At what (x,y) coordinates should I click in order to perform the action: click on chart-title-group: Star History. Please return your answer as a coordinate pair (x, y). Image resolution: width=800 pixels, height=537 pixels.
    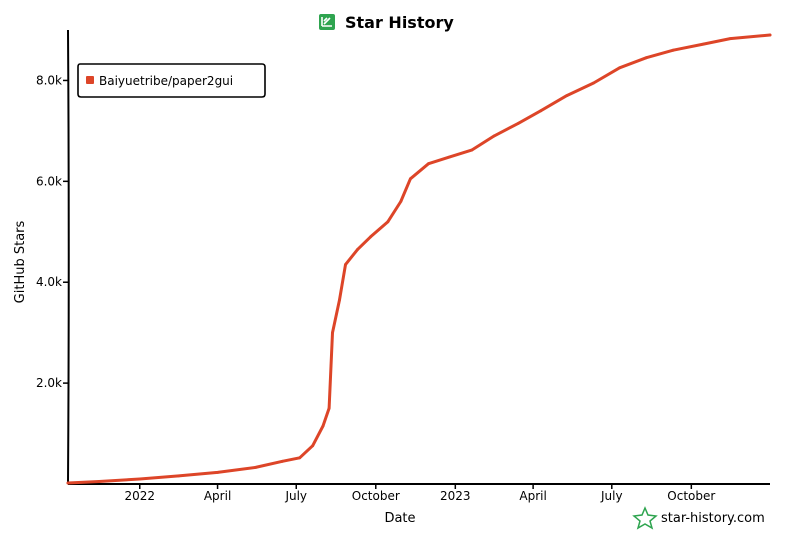
    Looking at the image, I should click on (386, 22).